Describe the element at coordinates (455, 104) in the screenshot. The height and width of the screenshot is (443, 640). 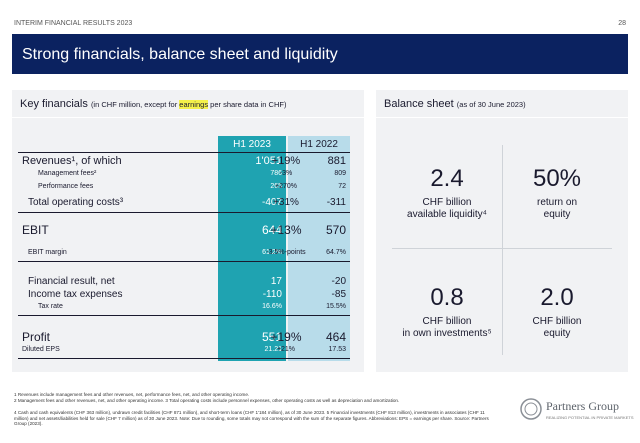
I see `panel-title: Balance sheet (as of 30 June 2023)` at that location.